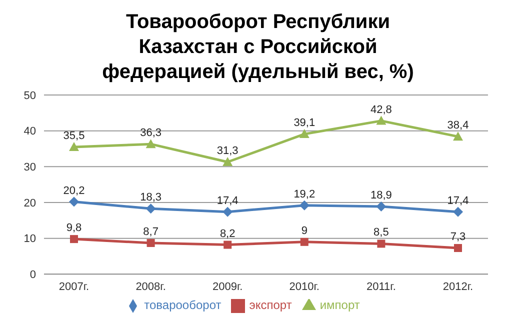  Describe the element at coordinates (183, 305) in the screenshot. I see `legend-label: товарооборот` at that location.